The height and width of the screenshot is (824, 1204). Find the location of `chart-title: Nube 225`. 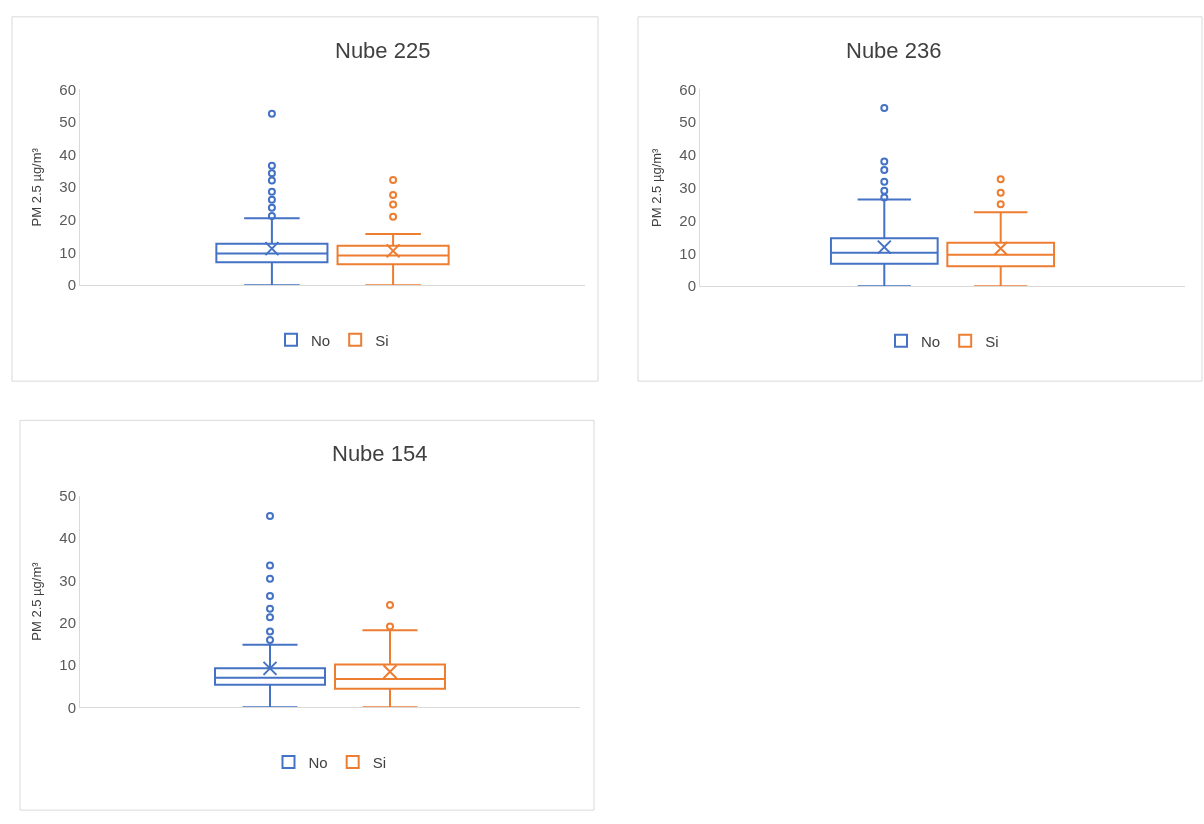

chart-title: Nube 225 is located at coordinates (383, 50).